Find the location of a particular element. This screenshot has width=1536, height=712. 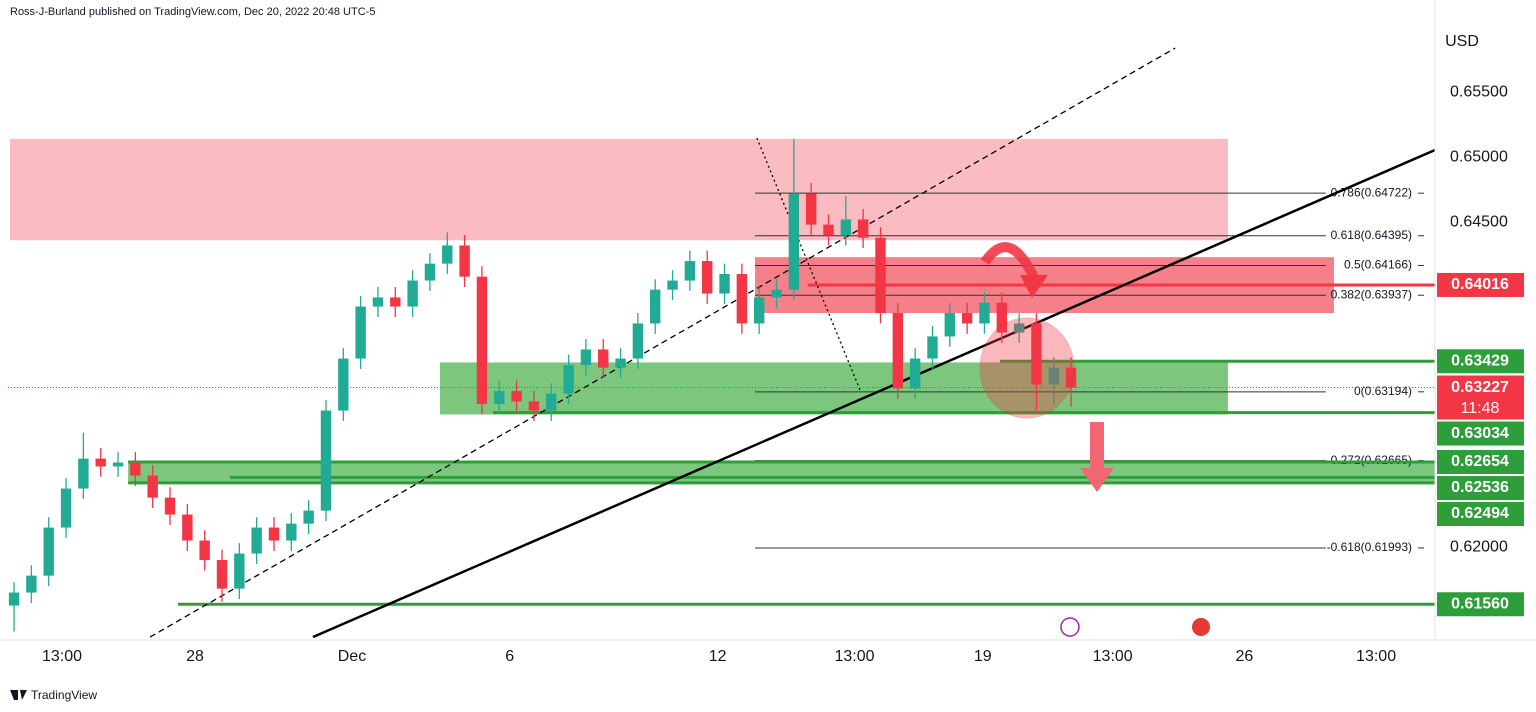

fib-label: 0.618(0.64395) is located at coordinates (1371, 235).